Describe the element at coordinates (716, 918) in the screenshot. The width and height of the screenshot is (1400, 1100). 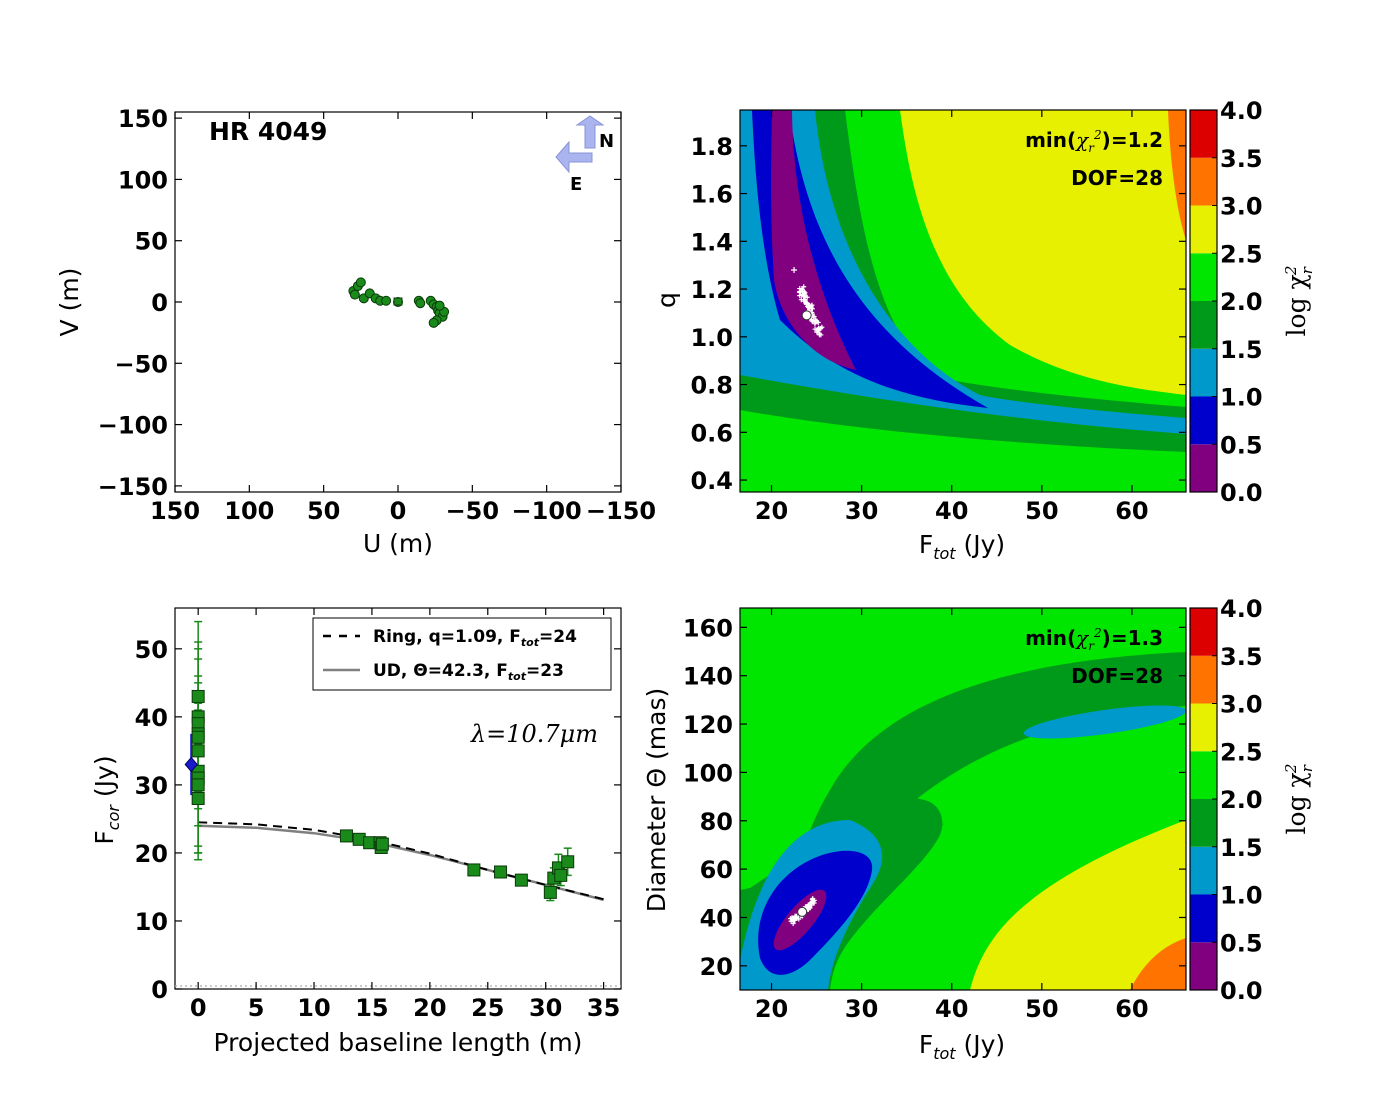
I see `y-tick-label: 40` at that location.